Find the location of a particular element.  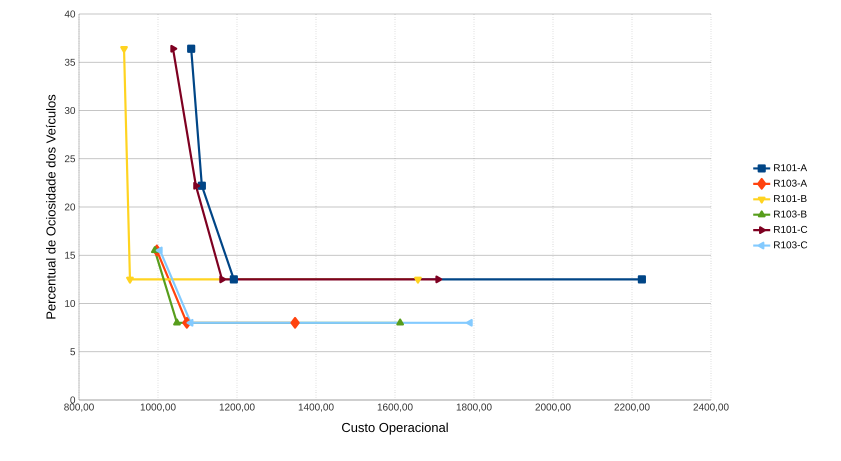

x-axis-title: Custo Operacional is located at coordinates (395, 428).